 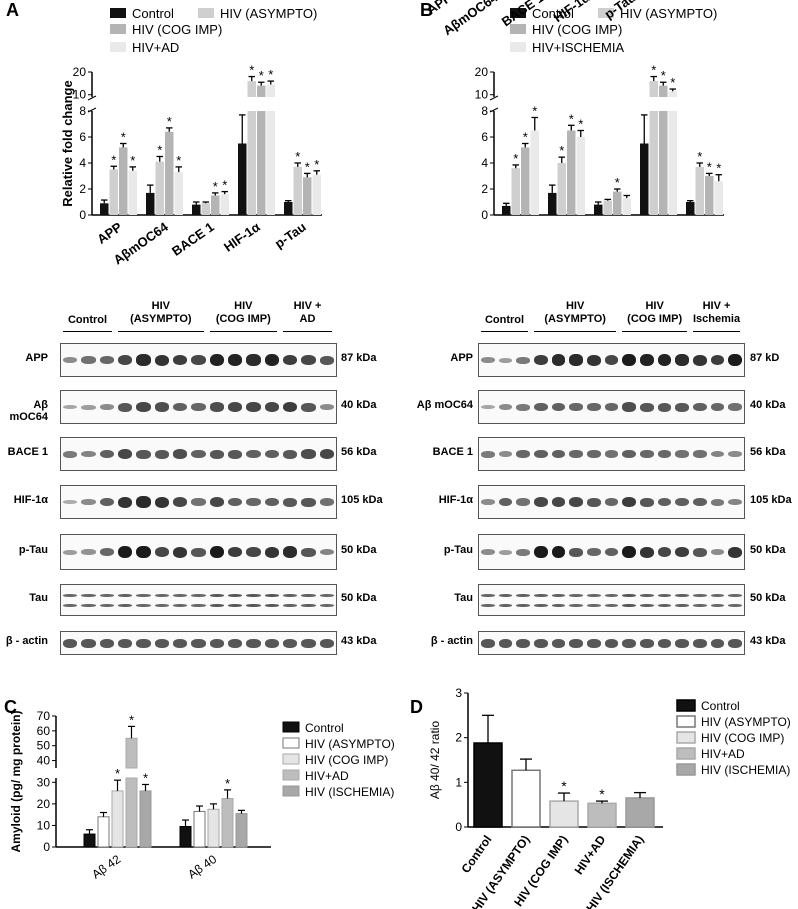 What do you see at coordinates (359, 598) in the screenshot?
I see `blot-kda-label: 50 kDa` at bounding box center [359, 598].